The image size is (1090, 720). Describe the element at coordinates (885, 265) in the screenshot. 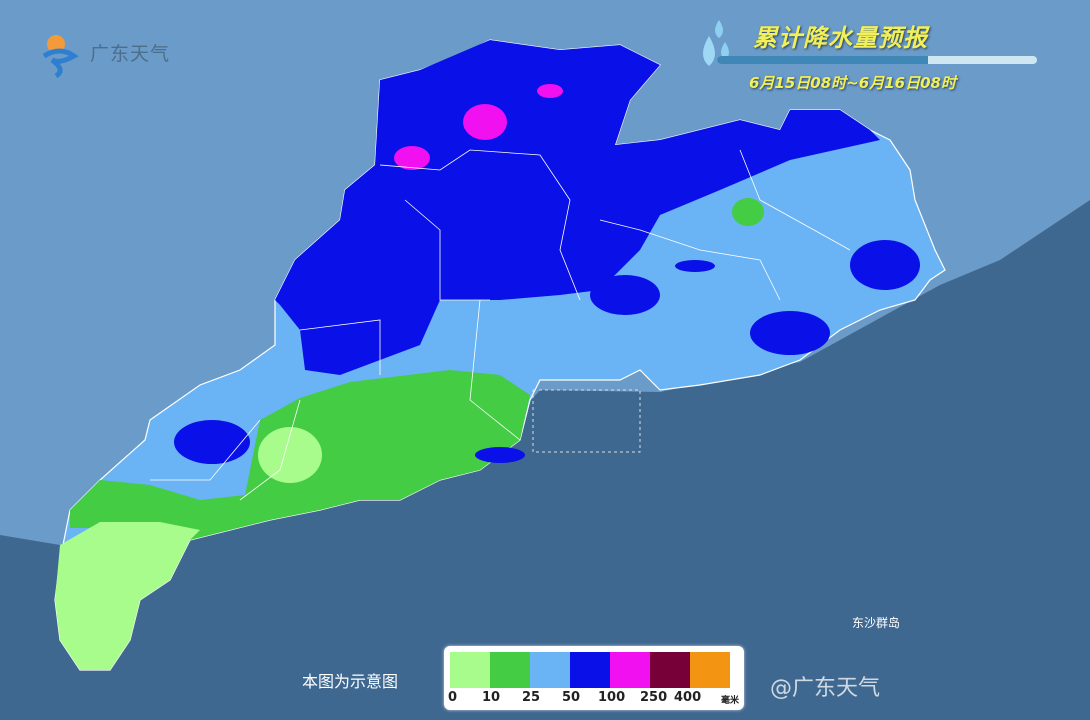

I see `zone-100-east-blob` at that location.